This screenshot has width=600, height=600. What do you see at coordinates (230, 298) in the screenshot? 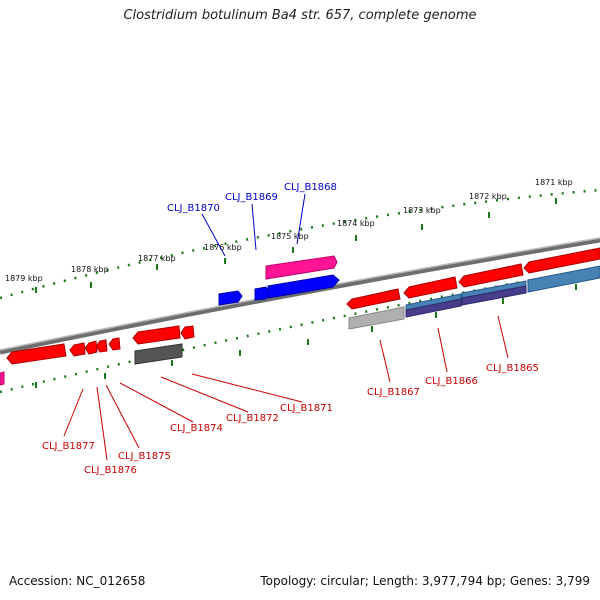
I see `gene-clj-b1870` at bounding box center [230, 298].